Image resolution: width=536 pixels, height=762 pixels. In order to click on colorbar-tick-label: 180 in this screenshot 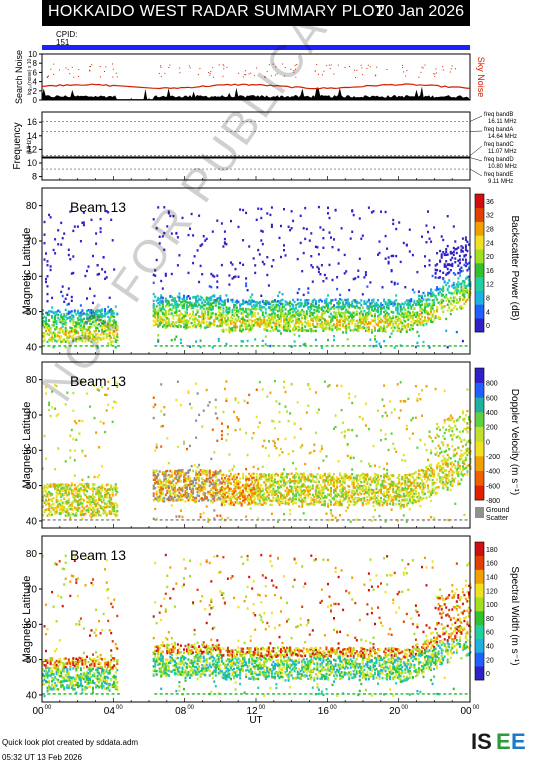, I will do `click(492, 550)`.